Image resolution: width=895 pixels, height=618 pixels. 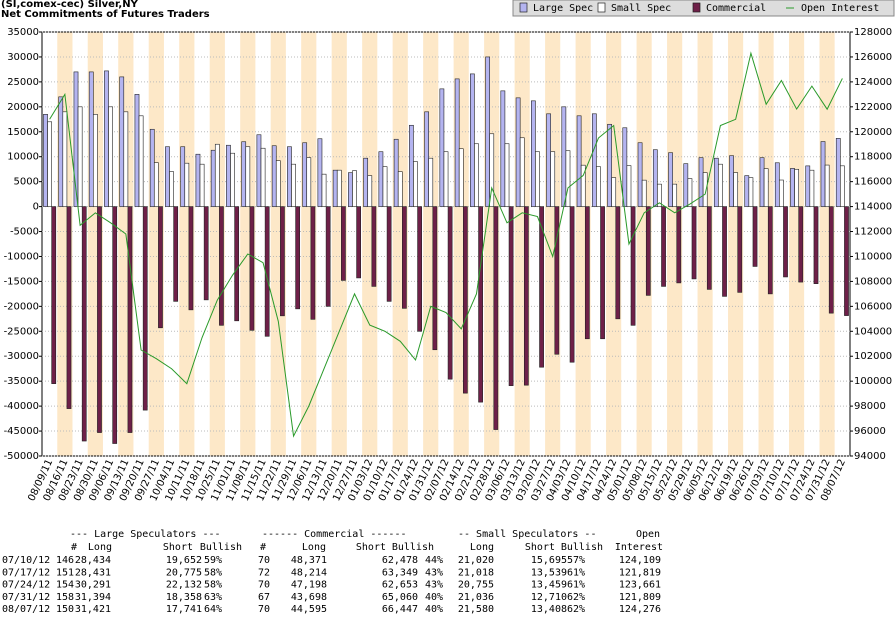 I want to click on y2-tick-label: 96000, so click(x=870, y=431).